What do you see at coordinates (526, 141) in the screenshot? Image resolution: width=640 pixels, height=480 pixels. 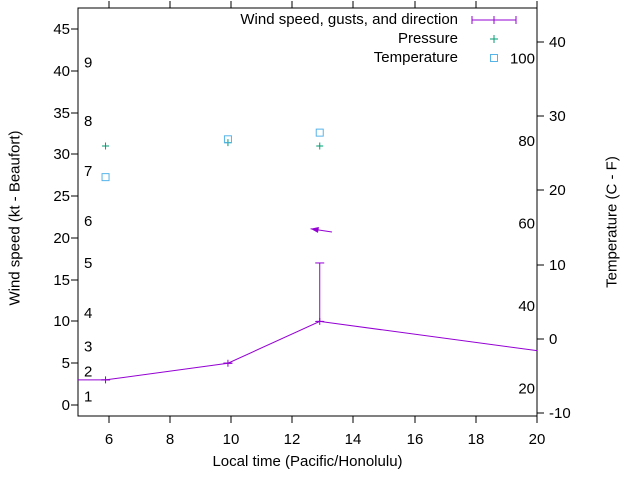 I see `fahrenheit-scale-label: 80` at bounding box center [526, 141].